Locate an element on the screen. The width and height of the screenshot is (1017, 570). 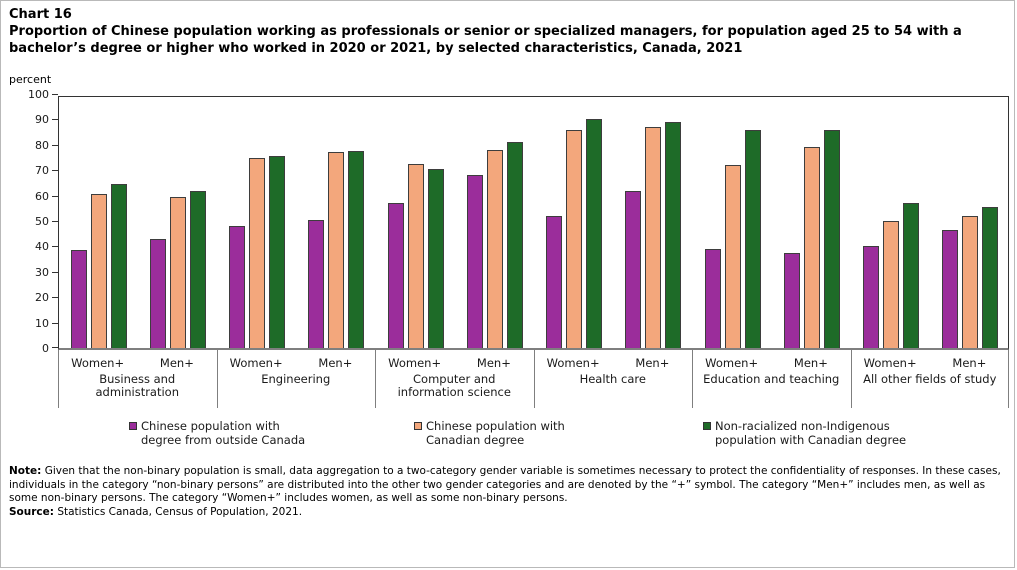
field-label: Business and administration is located at coordinates (137, 385).